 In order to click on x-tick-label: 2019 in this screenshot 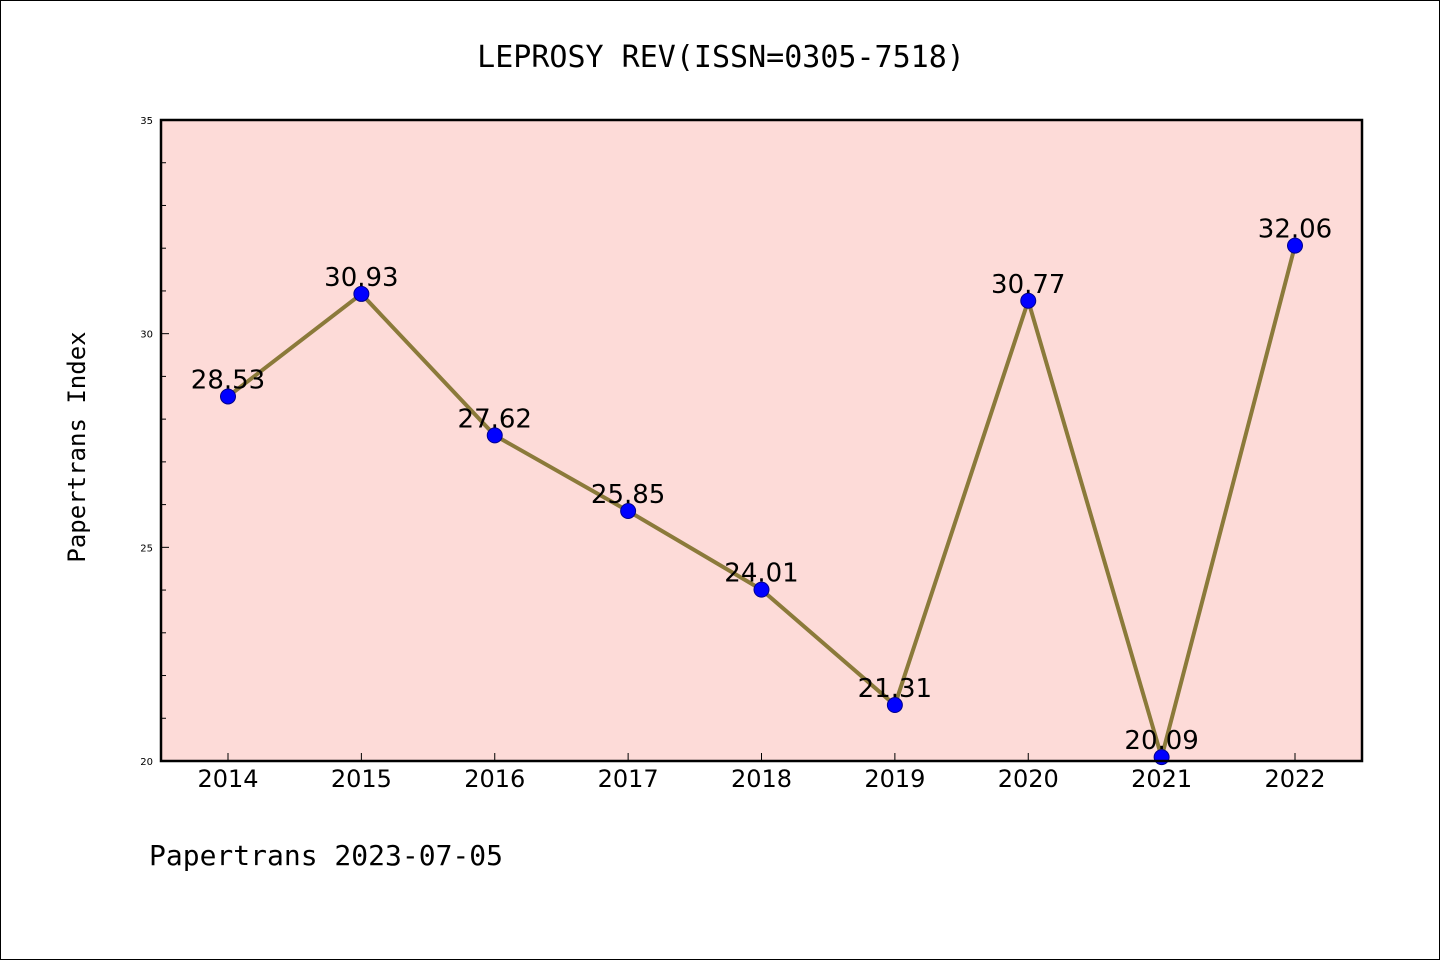, I will do `click(894, 779)`.